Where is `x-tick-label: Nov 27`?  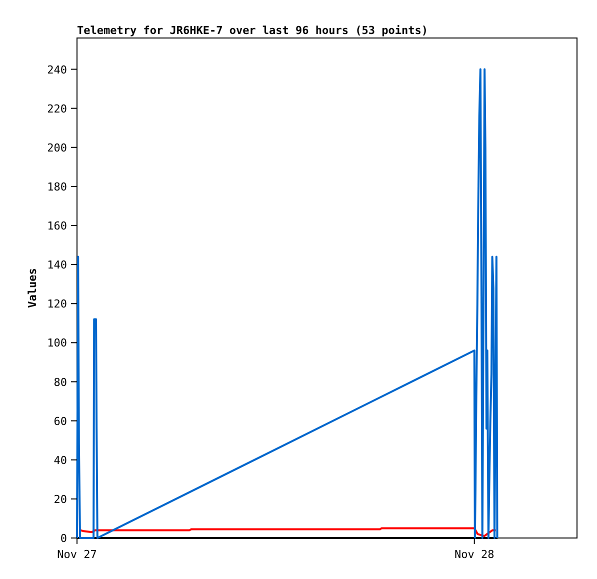
x-tick-label: Nov 27 is located at coordinates (77, 554).